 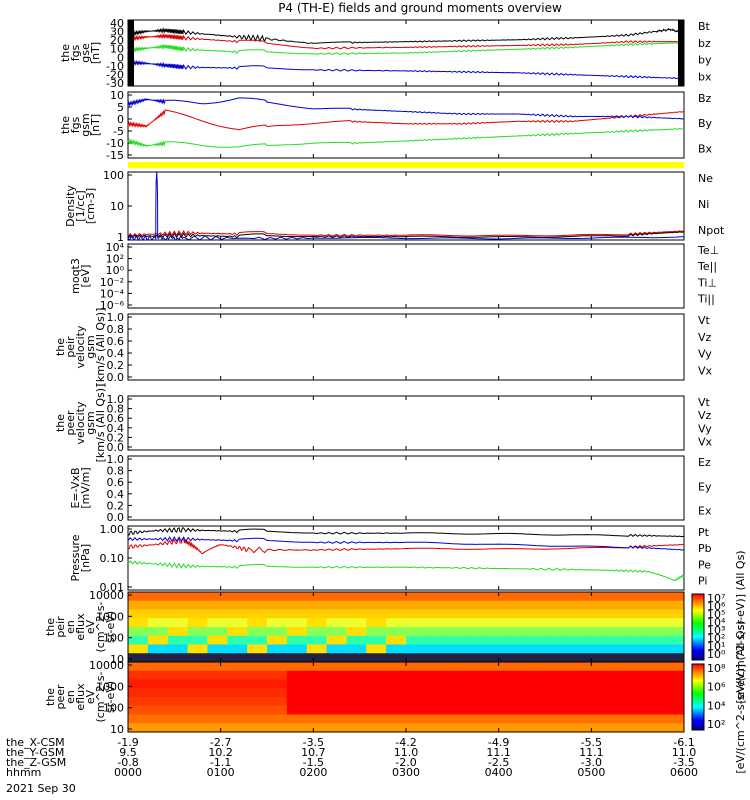 I want to click on x-axis-row-value: -1.9, so click(x=127, y=742).